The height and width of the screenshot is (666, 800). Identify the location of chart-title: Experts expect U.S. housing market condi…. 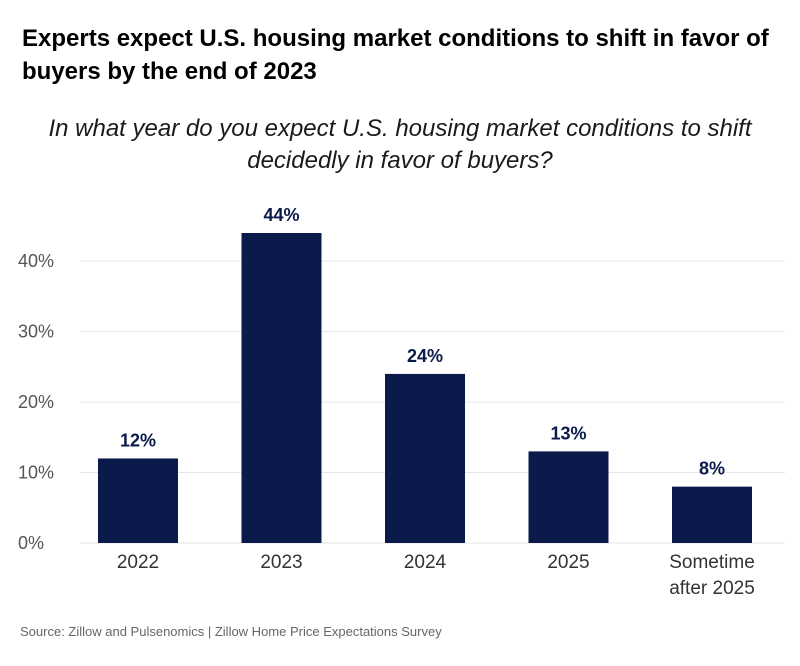
(395, 55).